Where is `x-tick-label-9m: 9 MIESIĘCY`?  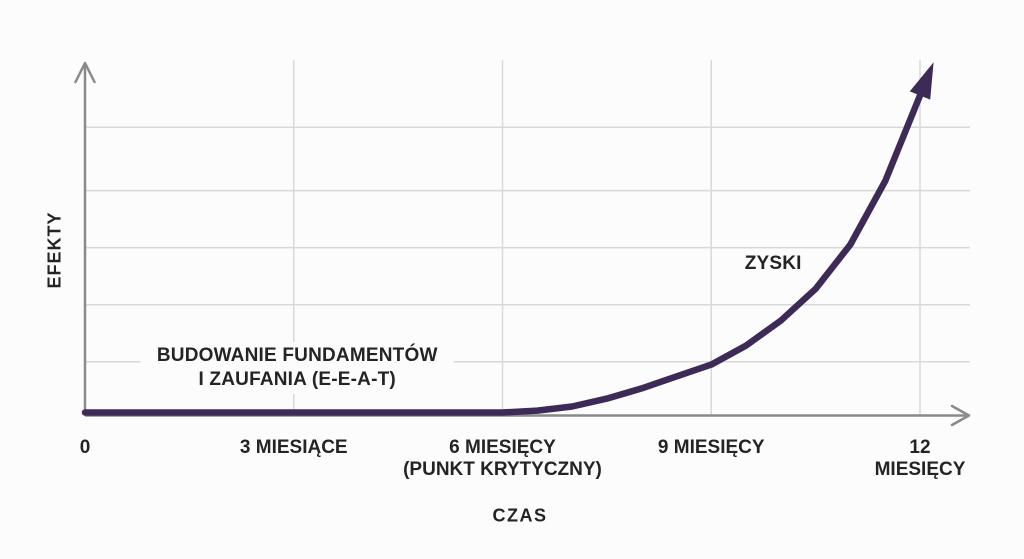
x-tick-label-9m: 9 MIESIĘCY is located at coordinates (711, 447).